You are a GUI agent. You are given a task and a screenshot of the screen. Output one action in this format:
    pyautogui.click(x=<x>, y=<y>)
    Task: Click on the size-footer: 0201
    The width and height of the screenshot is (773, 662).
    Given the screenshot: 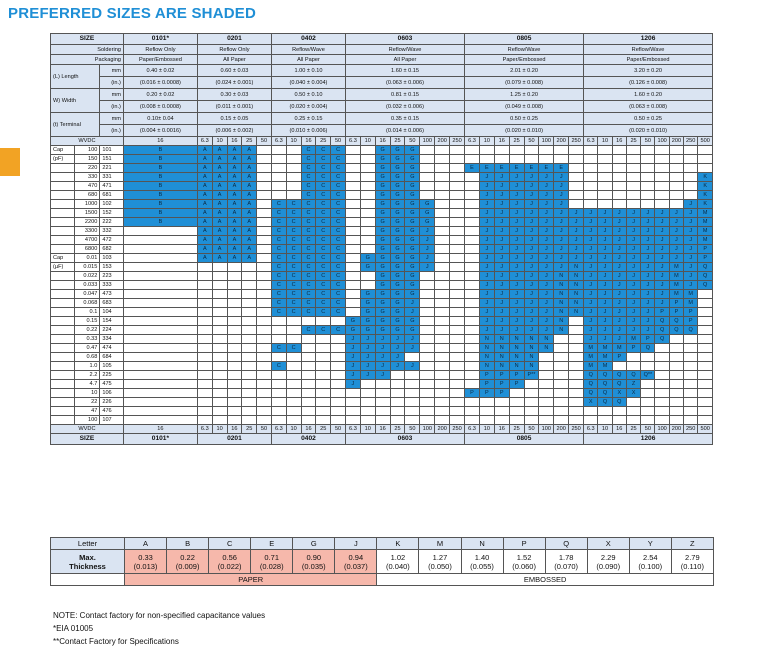 What is the action you would take?
    pyautogui.click(x=234, y=439)
    